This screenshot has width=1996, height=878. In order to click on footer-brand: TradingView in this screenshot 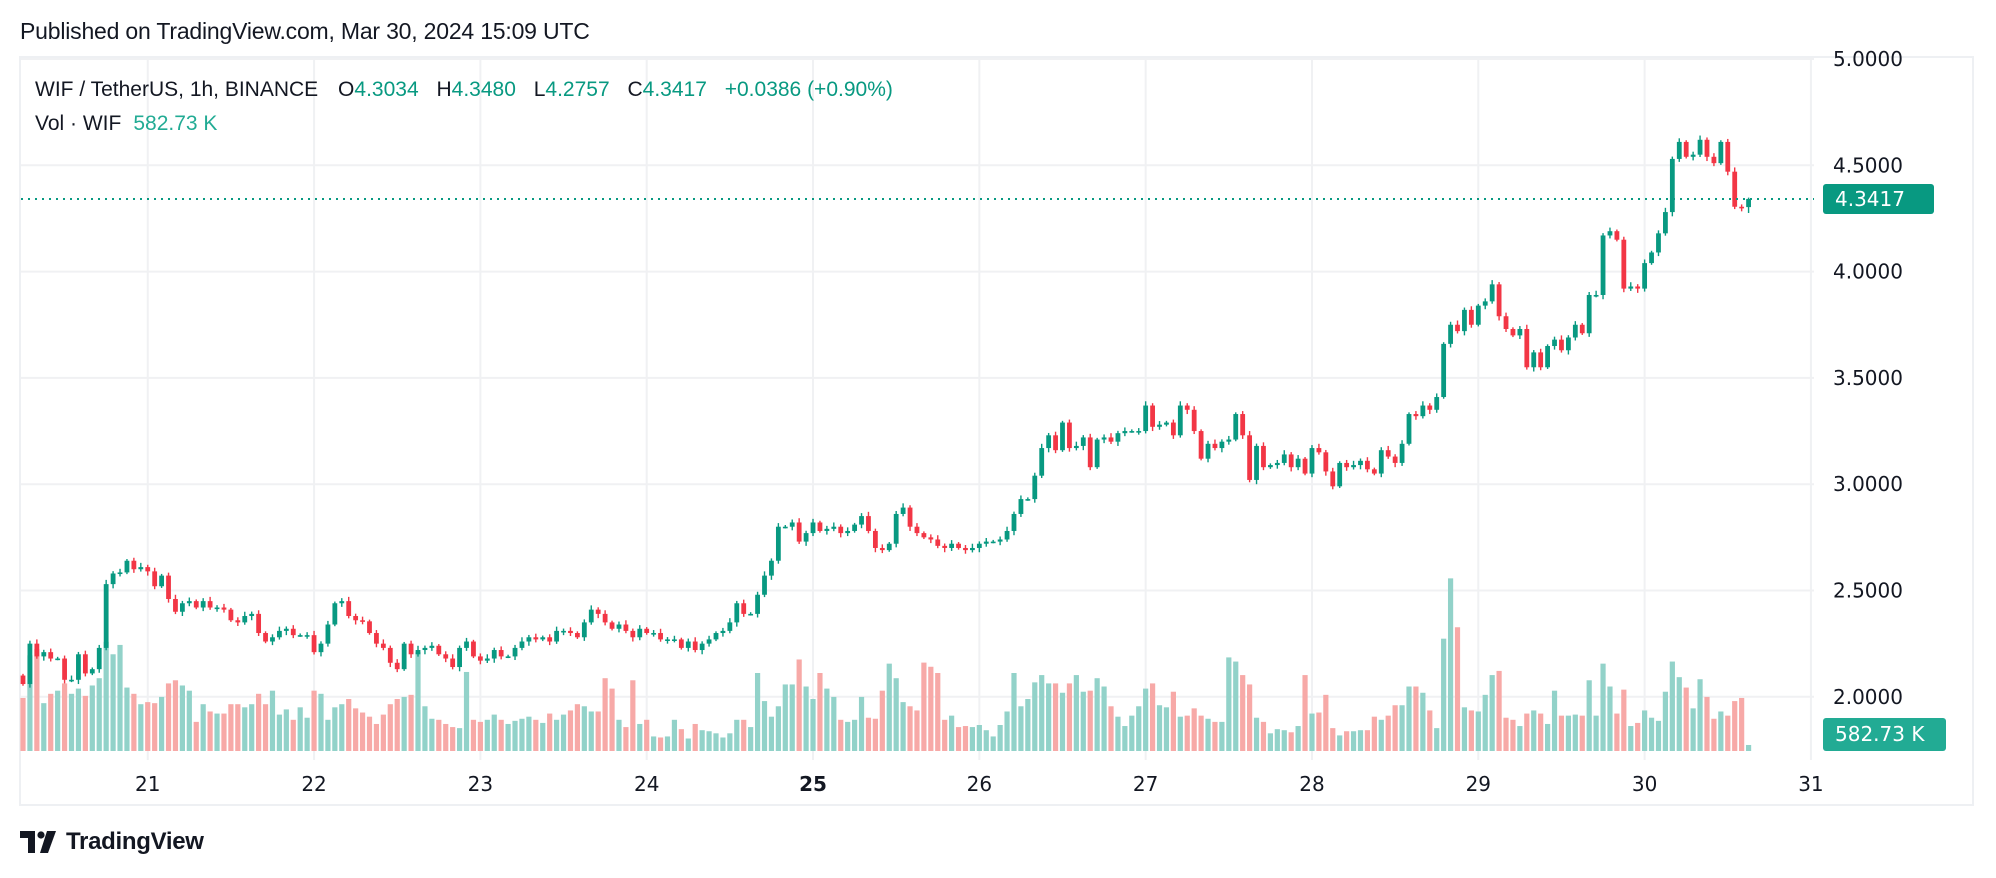, I will do `click(112, 842)`.